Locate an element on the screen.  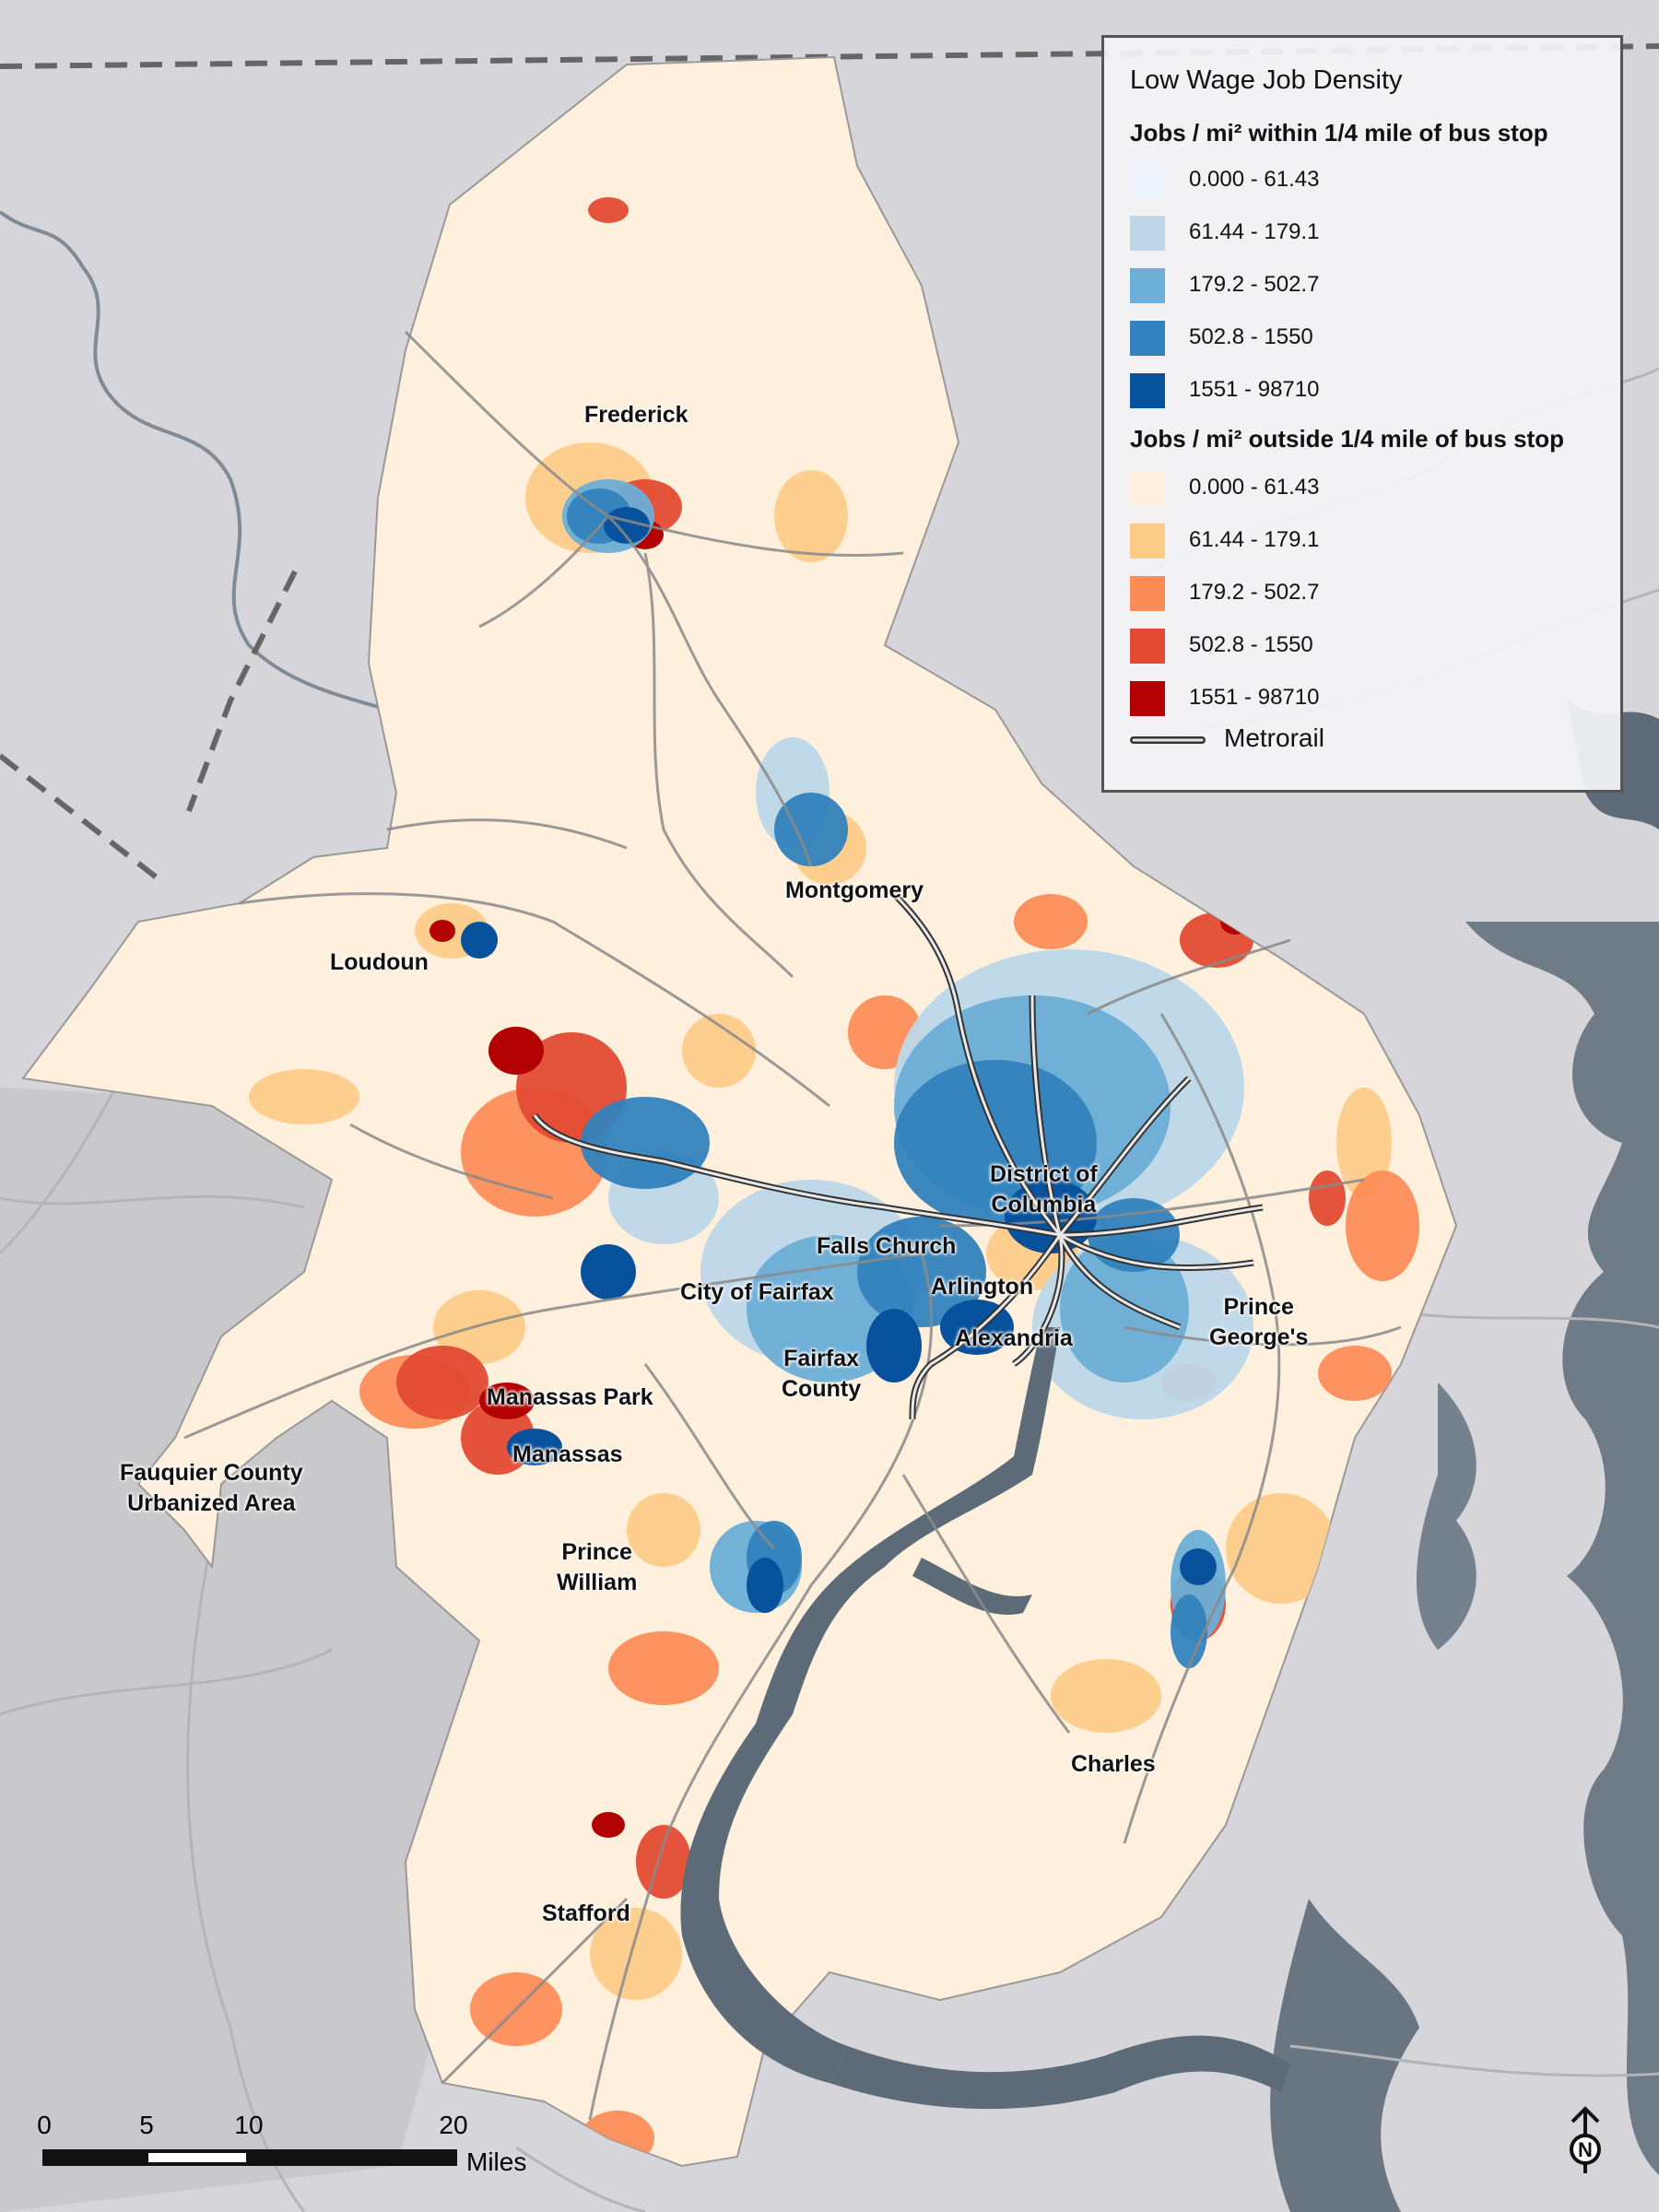
north-letter: N is located at coordinates (1585, 2149).